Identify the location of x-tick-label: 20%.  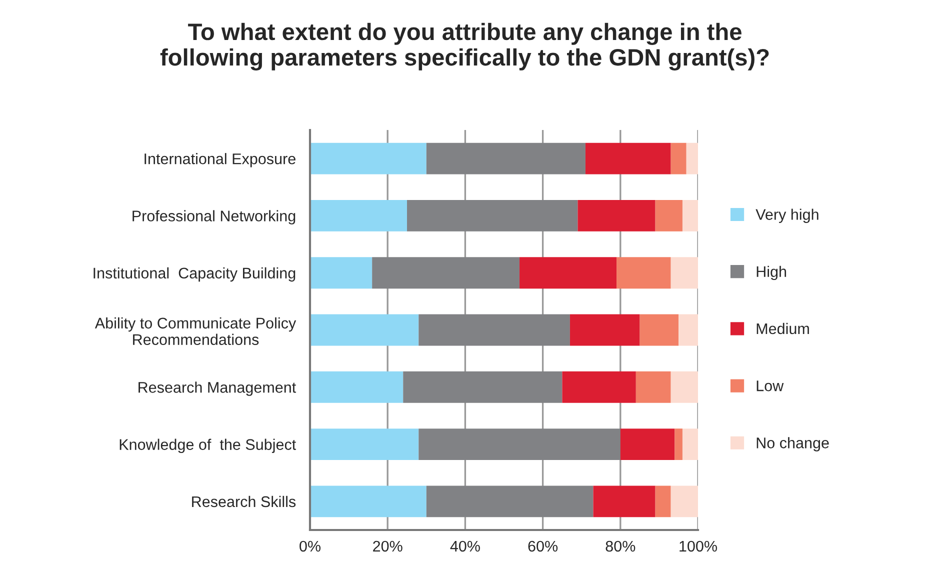
(387, 546).